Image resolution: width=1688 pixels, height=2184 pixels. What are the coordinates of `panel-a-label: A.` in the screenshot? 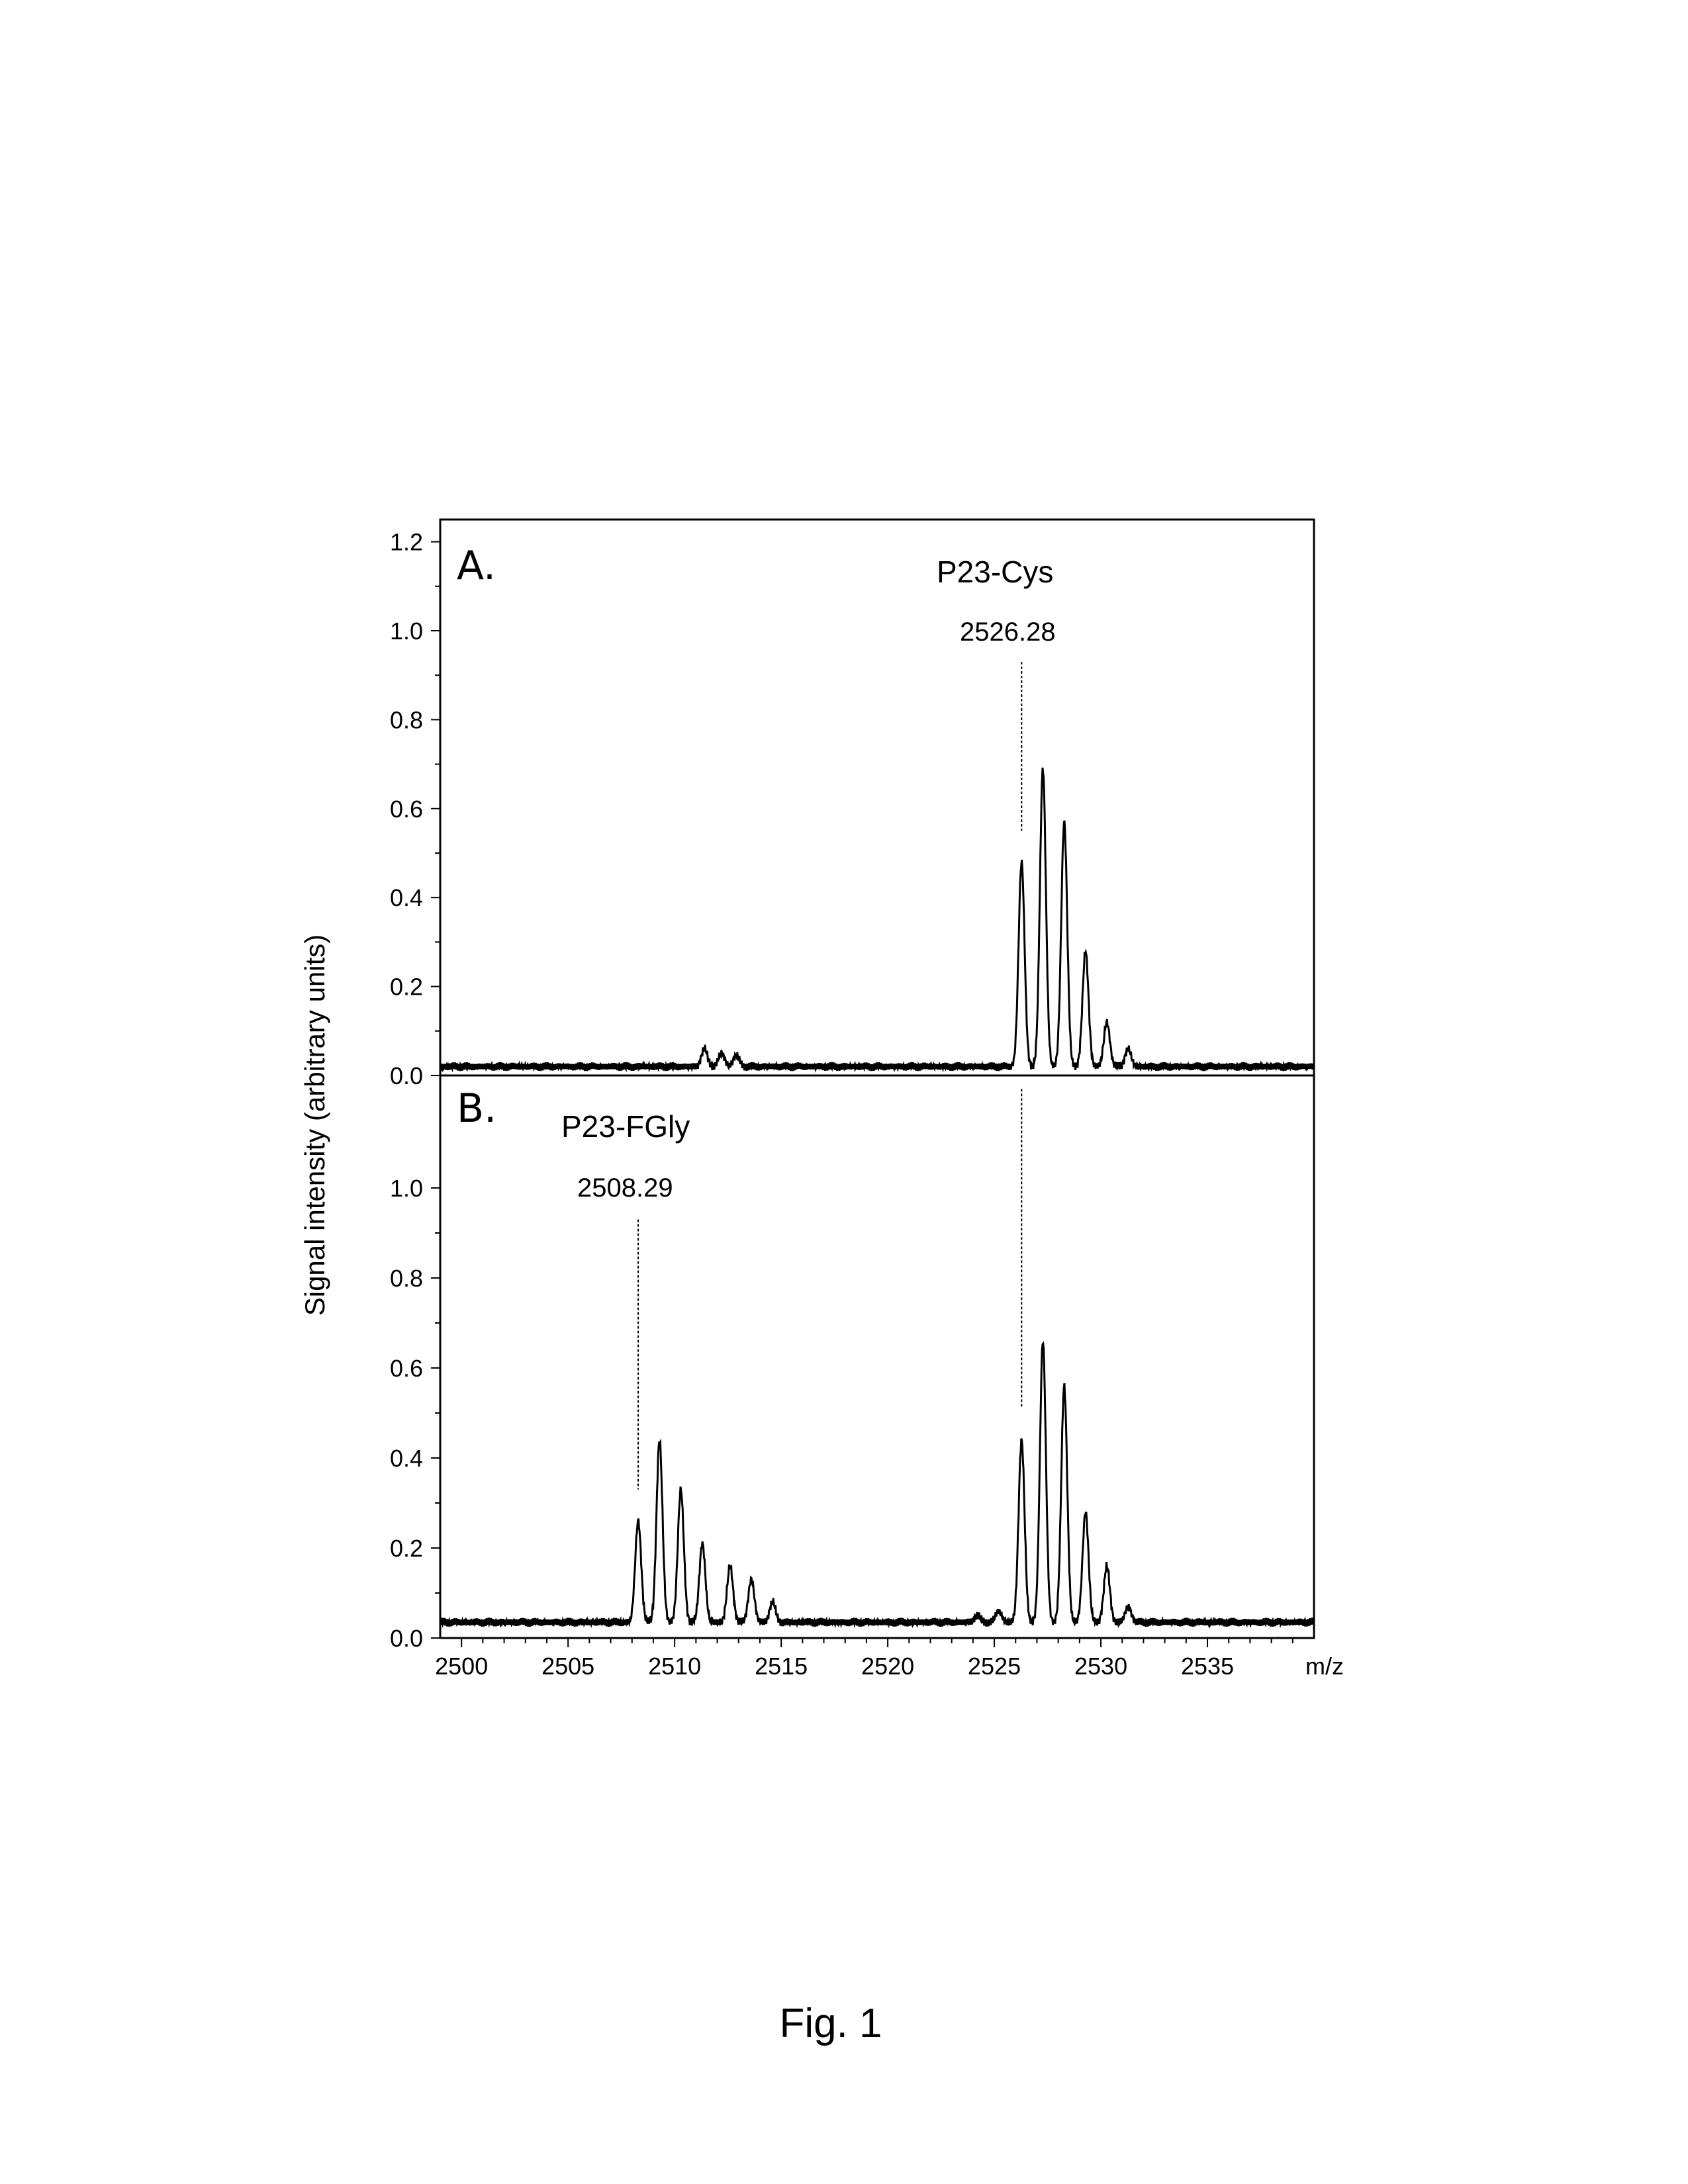 It's located at (476, 566).